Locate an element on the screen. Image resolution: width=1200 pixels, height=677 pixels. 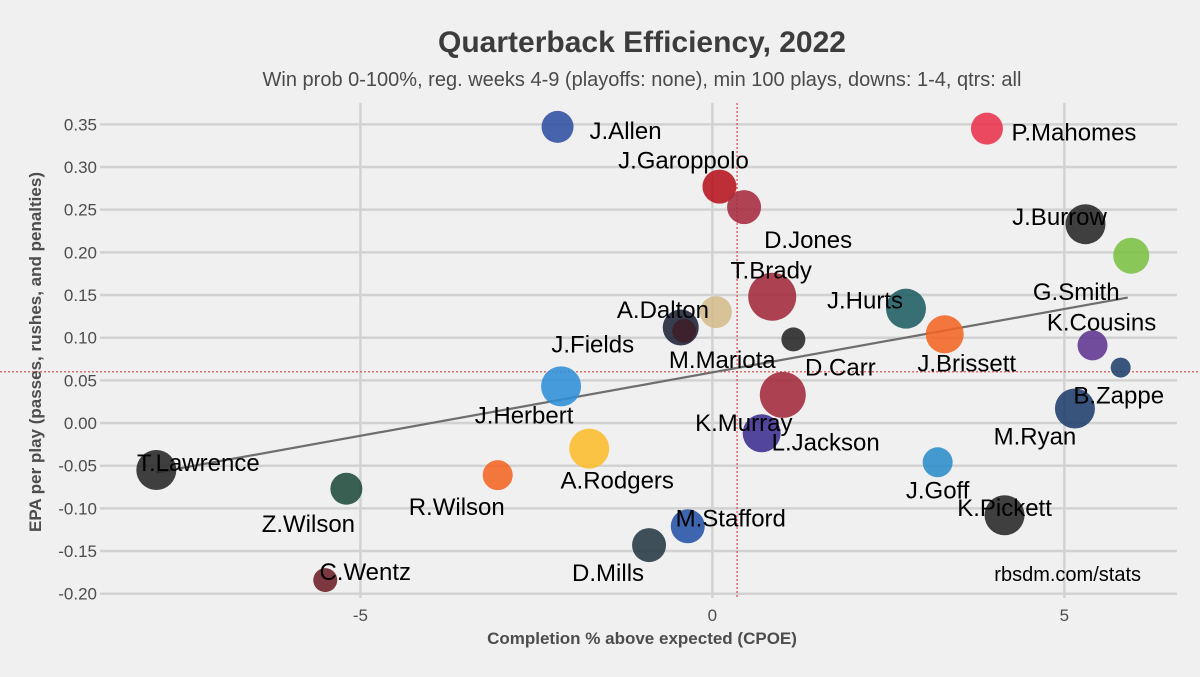
point-label: K.Murray is located at coordinates (743, 423).